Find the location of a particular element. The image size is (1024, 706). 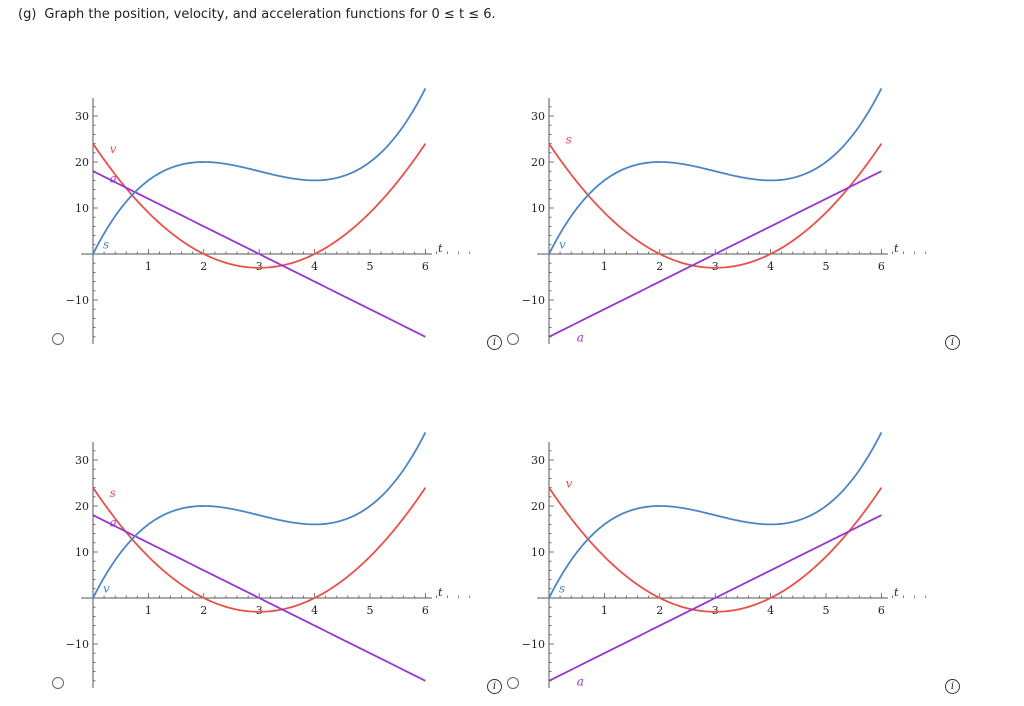

graph-option-2: 1 2 3 4 5 6 −10 10 20 30 t s v a is located at coordinates (724, 215).